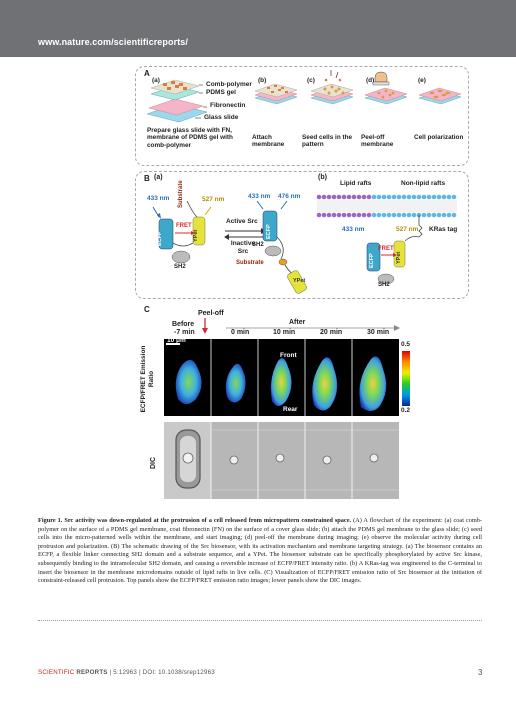 The width and height of the screenshot is (516, 723). I want to click on bb-fret-label: FRET, so click(386, 249).